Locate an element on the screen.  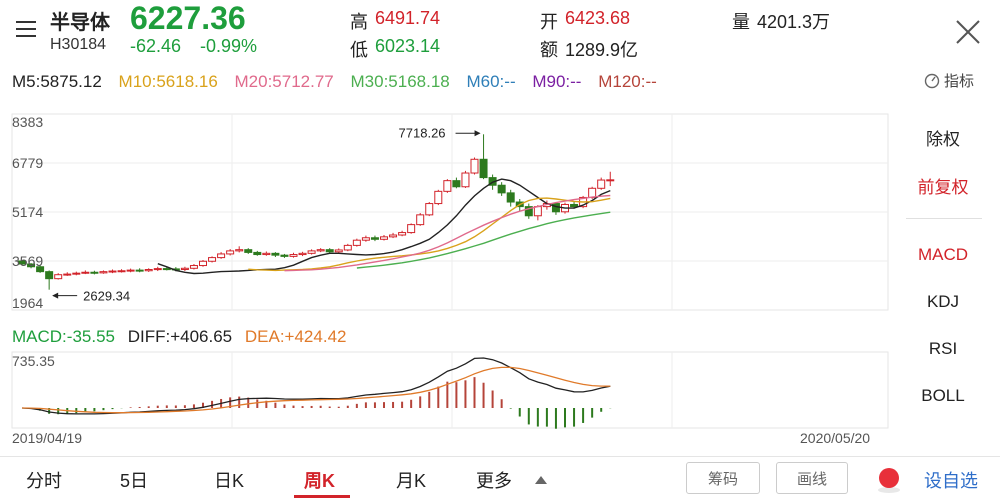
active-tab-underline is located at coordinates (322, 496).